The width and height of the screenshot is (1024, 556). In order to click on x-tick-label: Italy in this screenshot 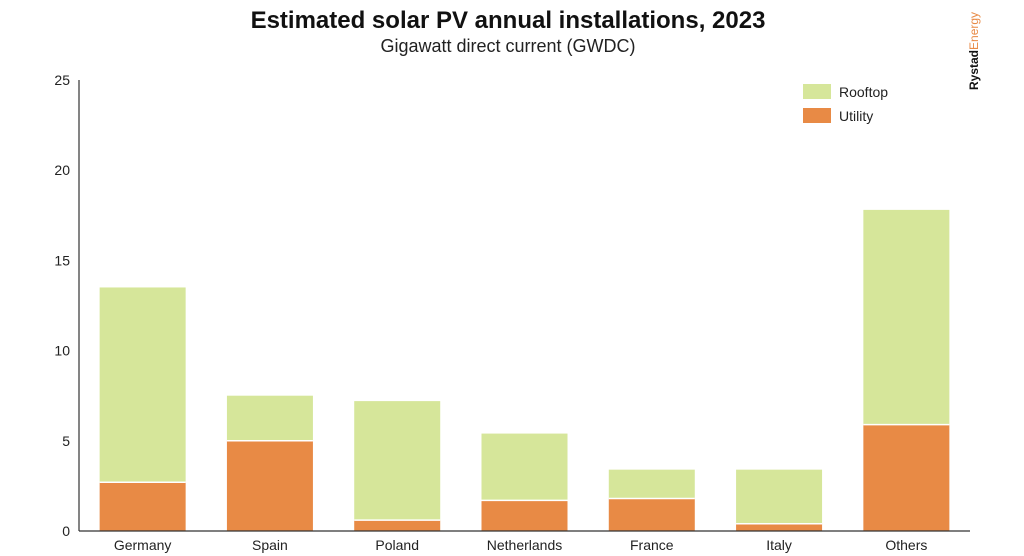, I will do `click(779, 545)`.